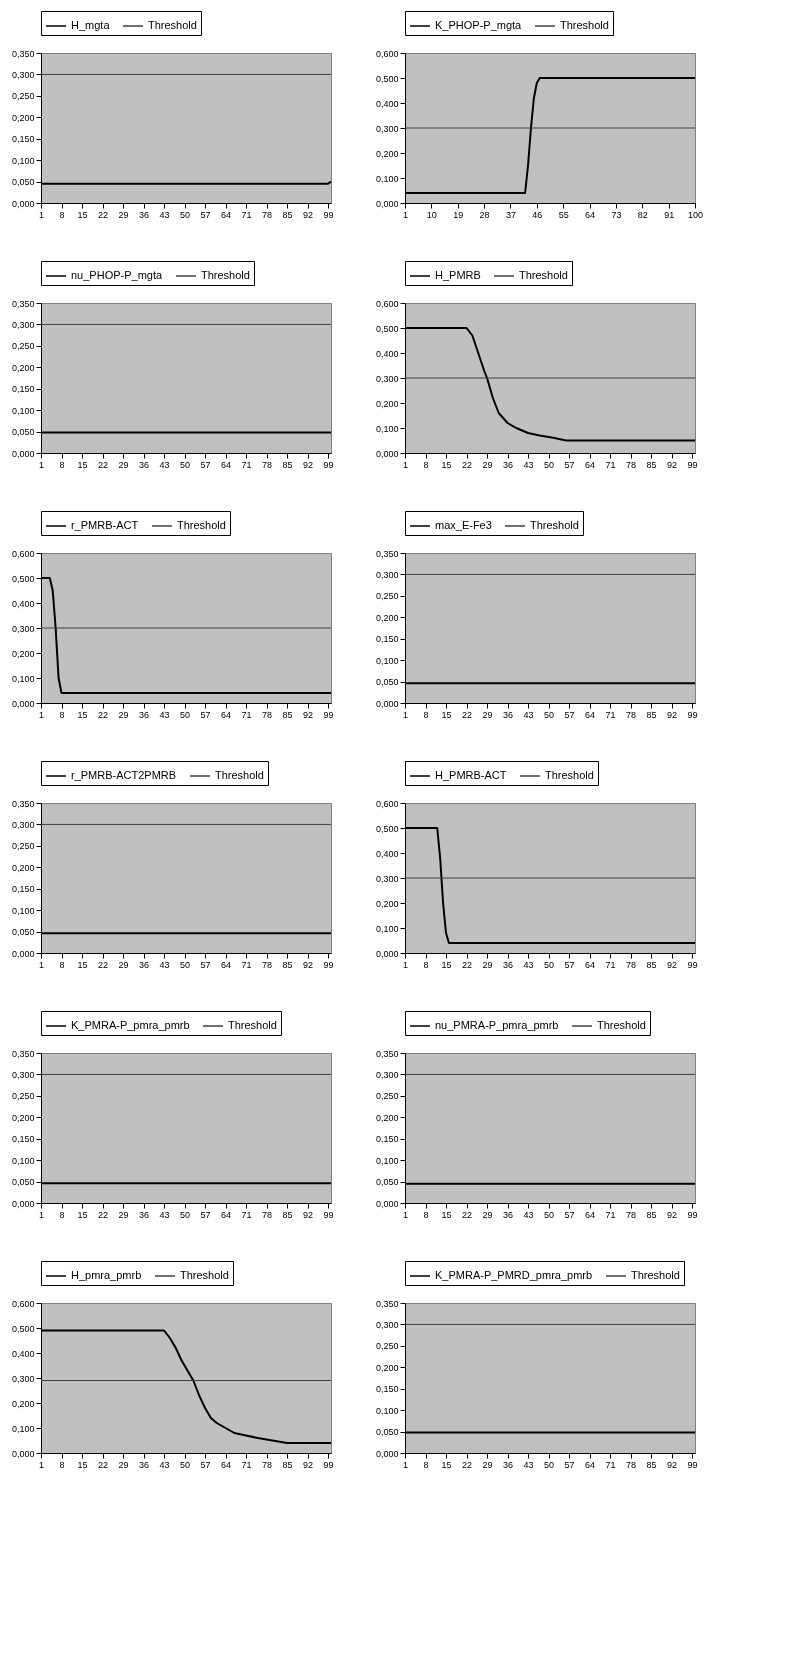 This screenshot has height=1661, width=802. Describe the element at coordinates (642, 214) in the screenshot. I see `x-tick-label: 82` at that location.